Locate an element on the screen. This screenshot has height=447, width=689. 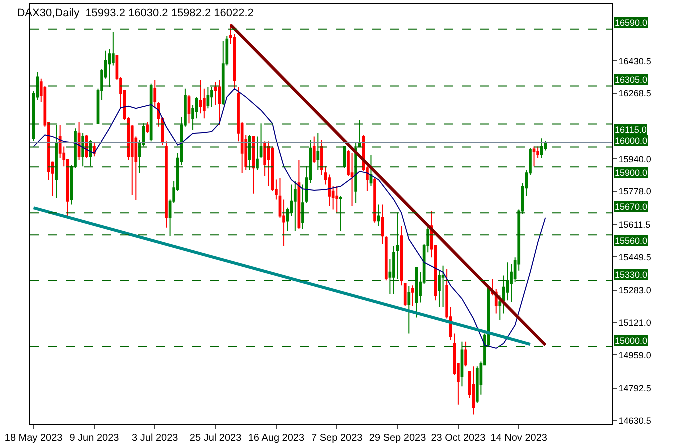
ref-line-label: 16305.0 is located at coordinates (631, 80).